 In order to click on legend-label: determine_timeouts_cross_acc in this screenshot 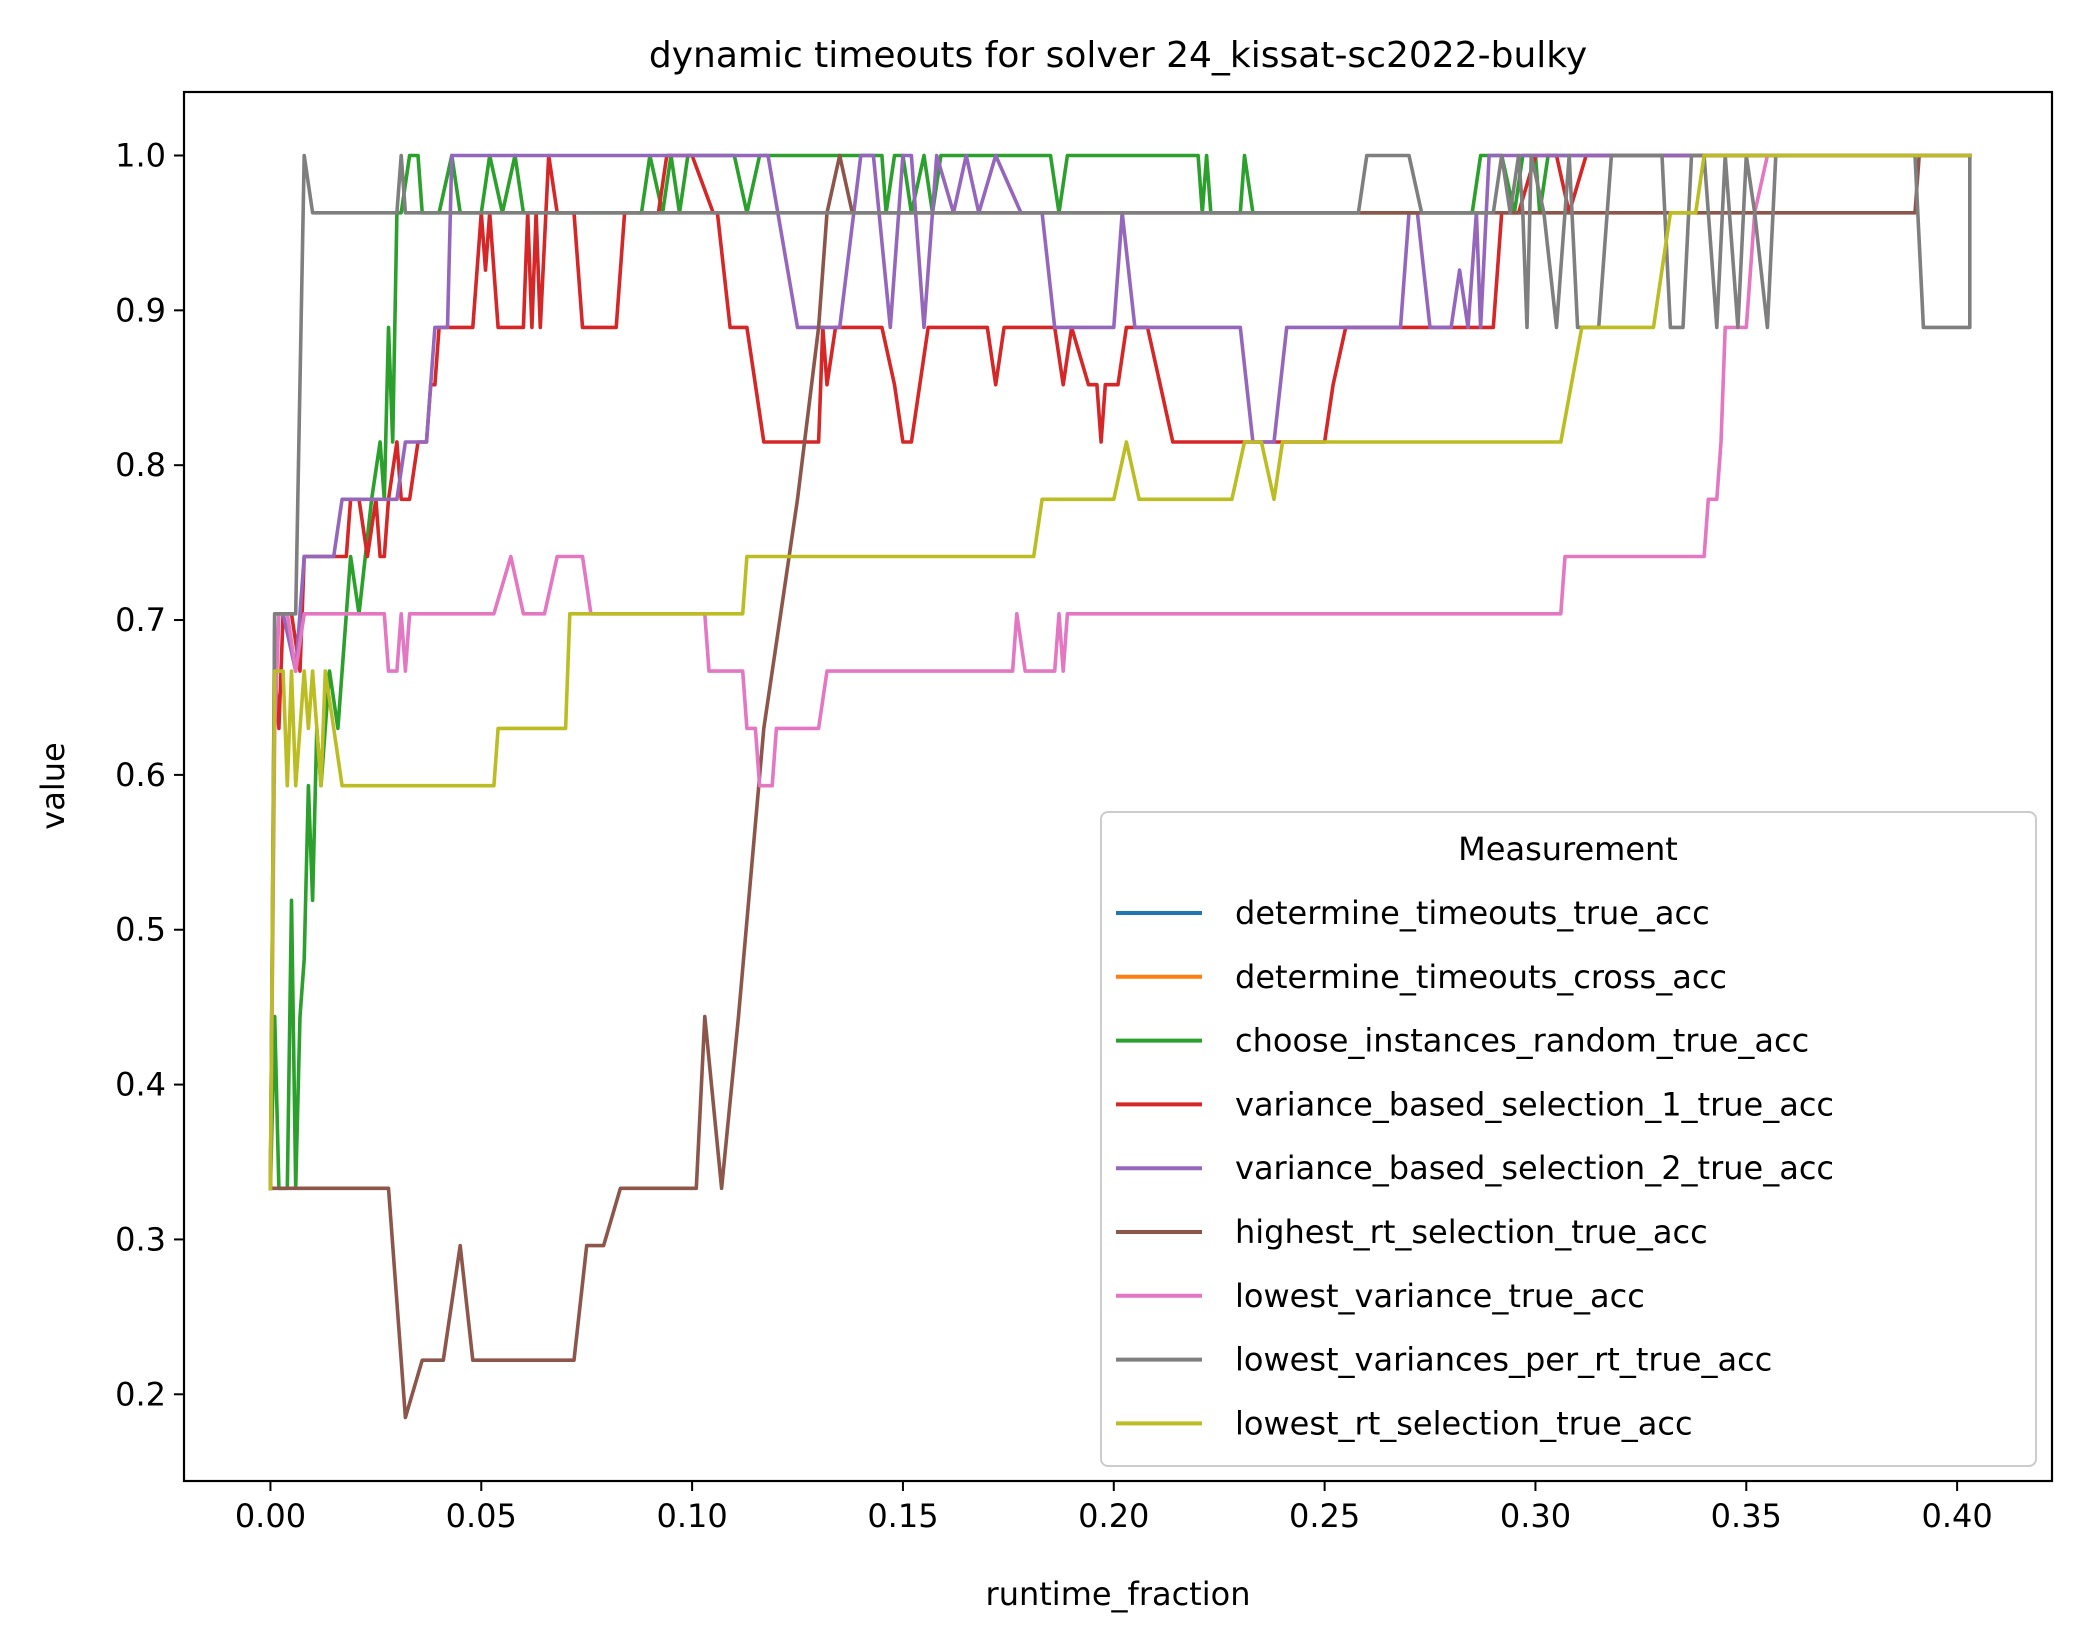, I will do `click(1481, 977)`.